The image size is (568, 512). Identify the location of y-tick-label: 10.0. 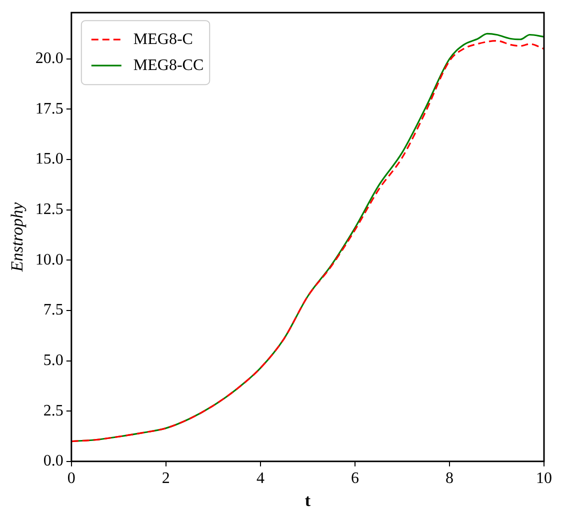
(49, 259).